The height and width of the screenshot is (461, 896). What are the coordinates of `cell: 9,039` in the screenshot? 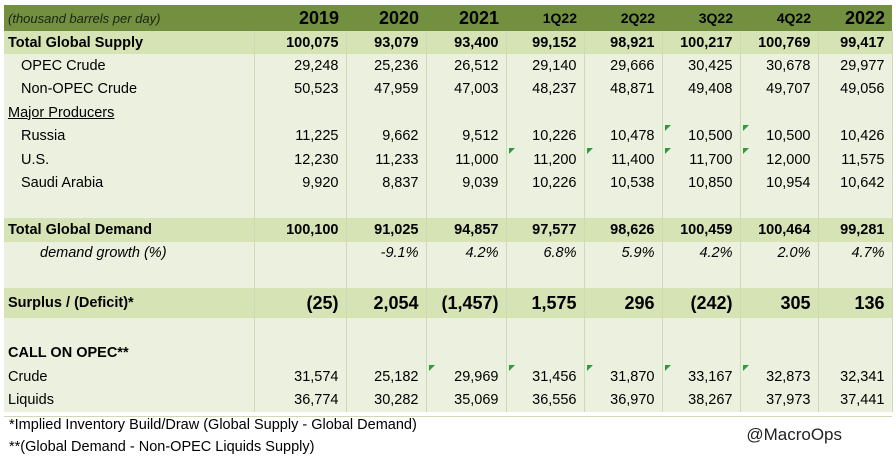 It's located at (466, 183).